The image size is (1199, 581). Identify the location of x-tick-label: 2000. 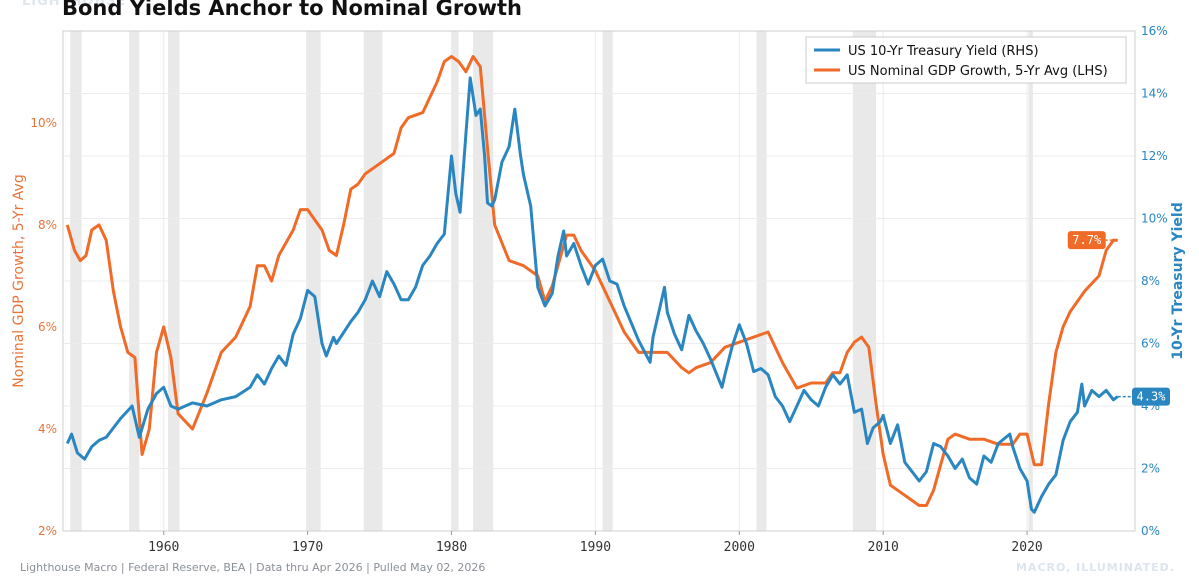
(739, 547).